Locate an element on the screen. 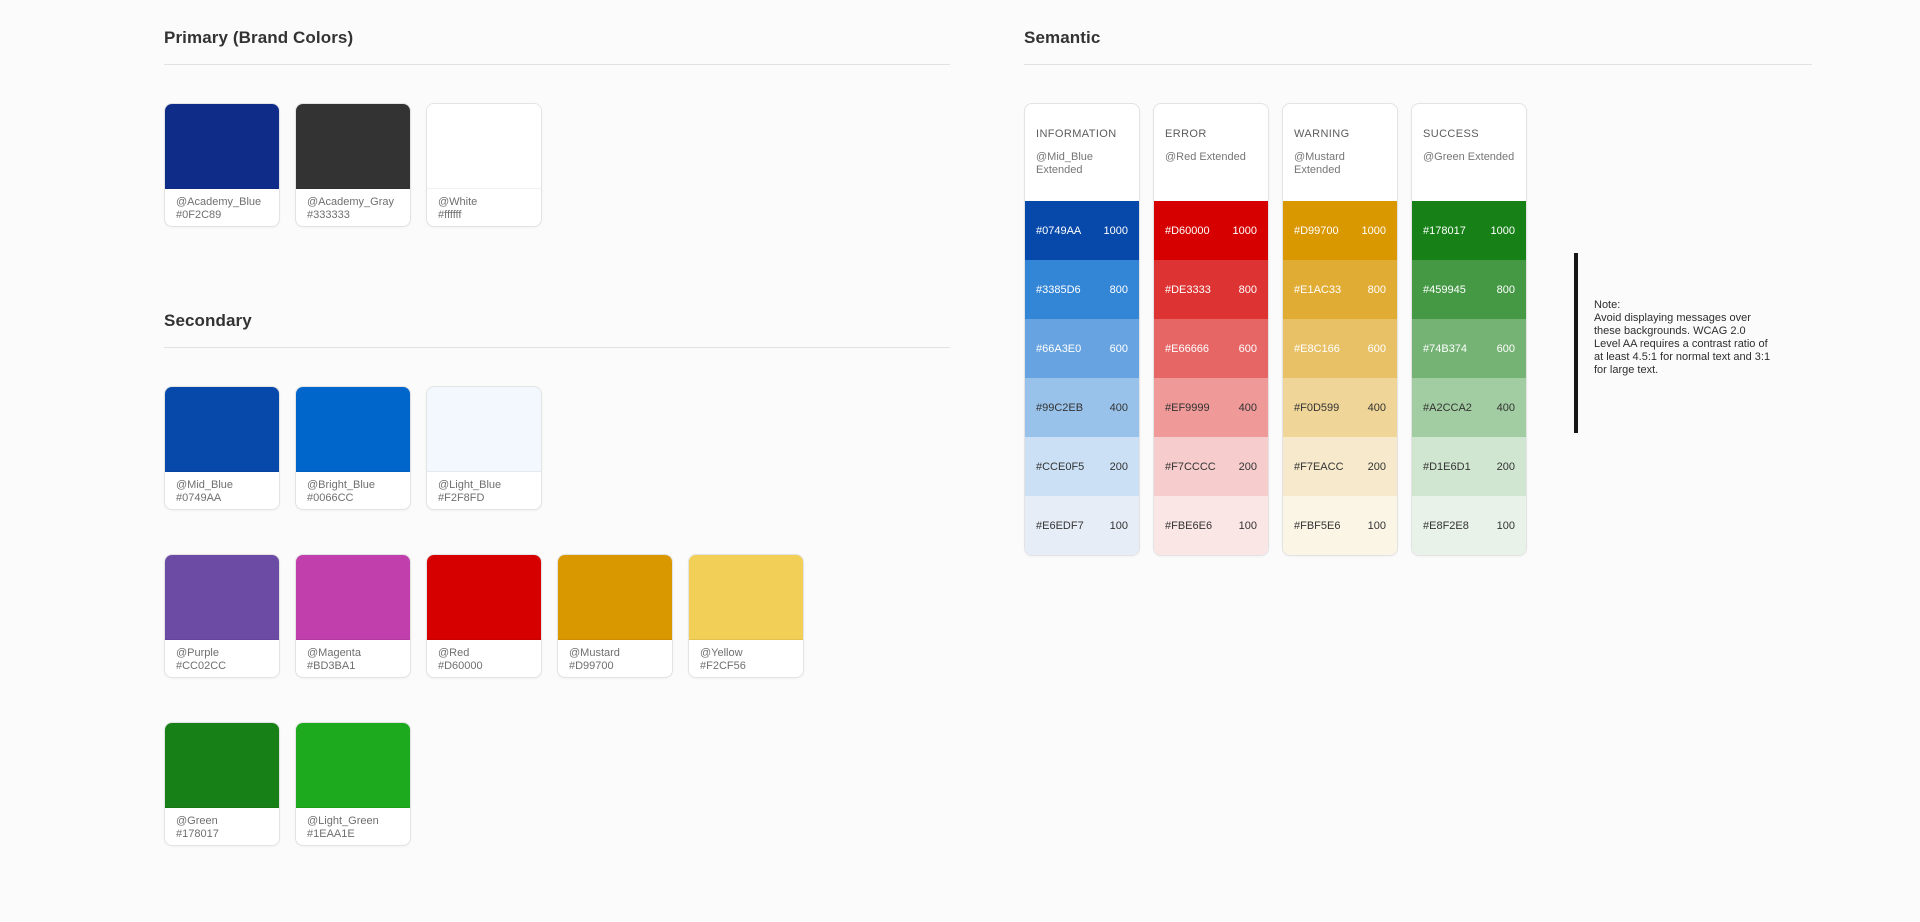  swatch-name: @Purple is located at coordinates (197, 653).